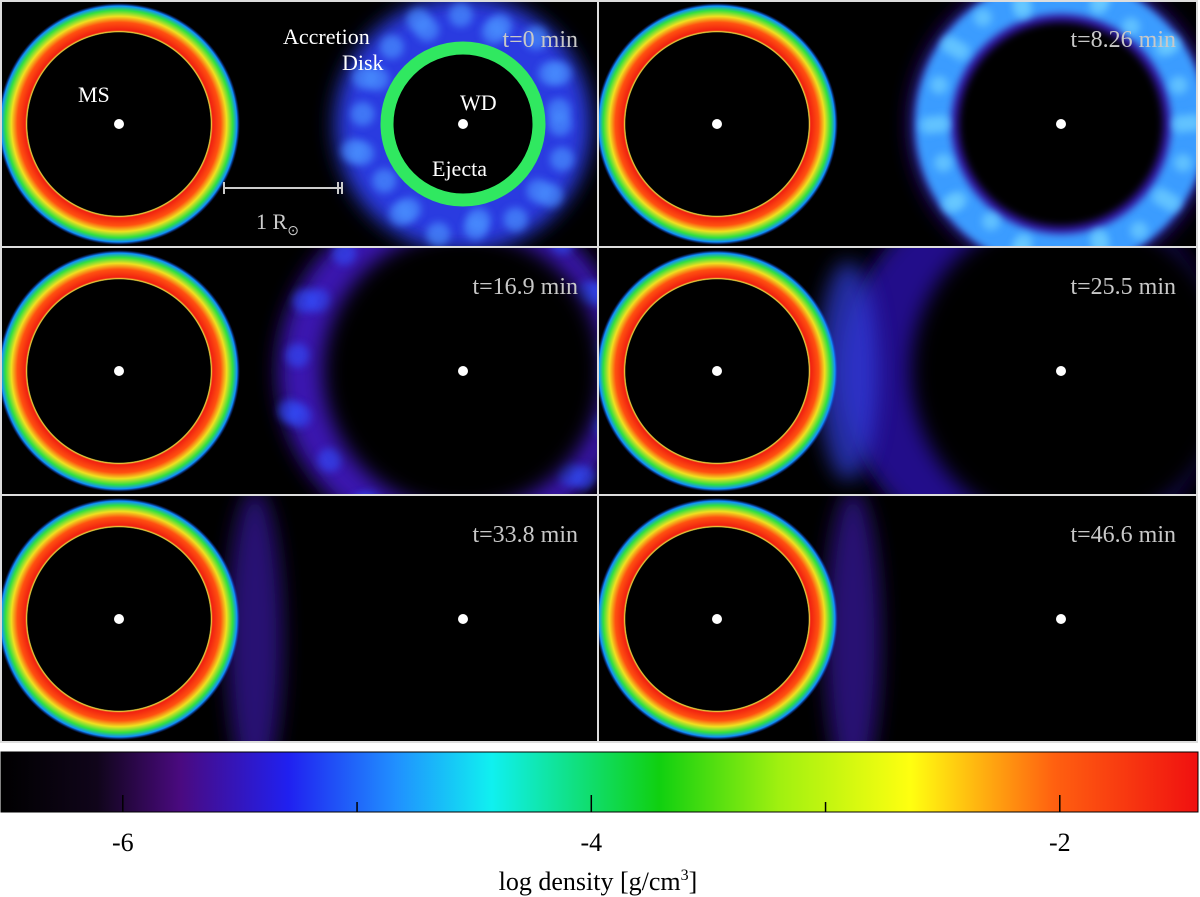 Image resolution: width=1200 pixels, height=897 pixels. I want to click on panel: t=0 min, so click(295, 123).